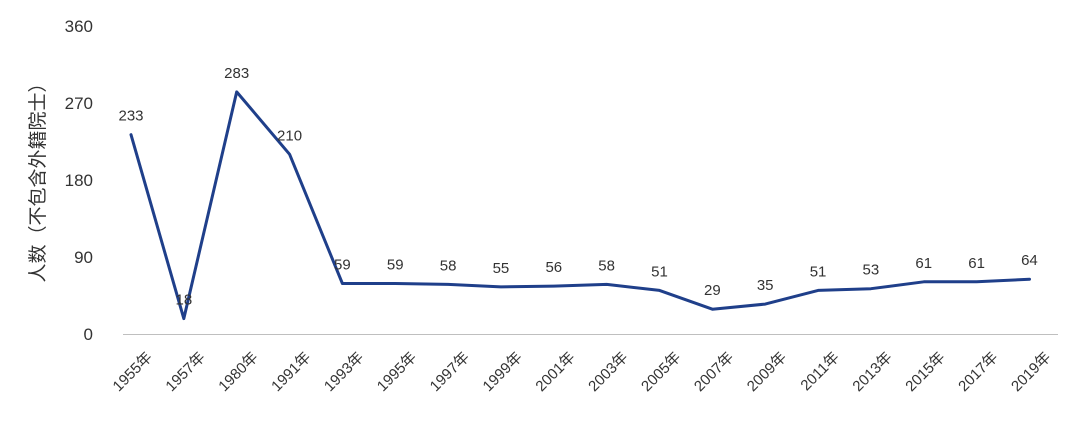 The width and height of the screenshot is (1080, 429). Describe the element at coordinates (1031, 372) in the screenshot. I see `x-tick-label: 2019年` at that location.